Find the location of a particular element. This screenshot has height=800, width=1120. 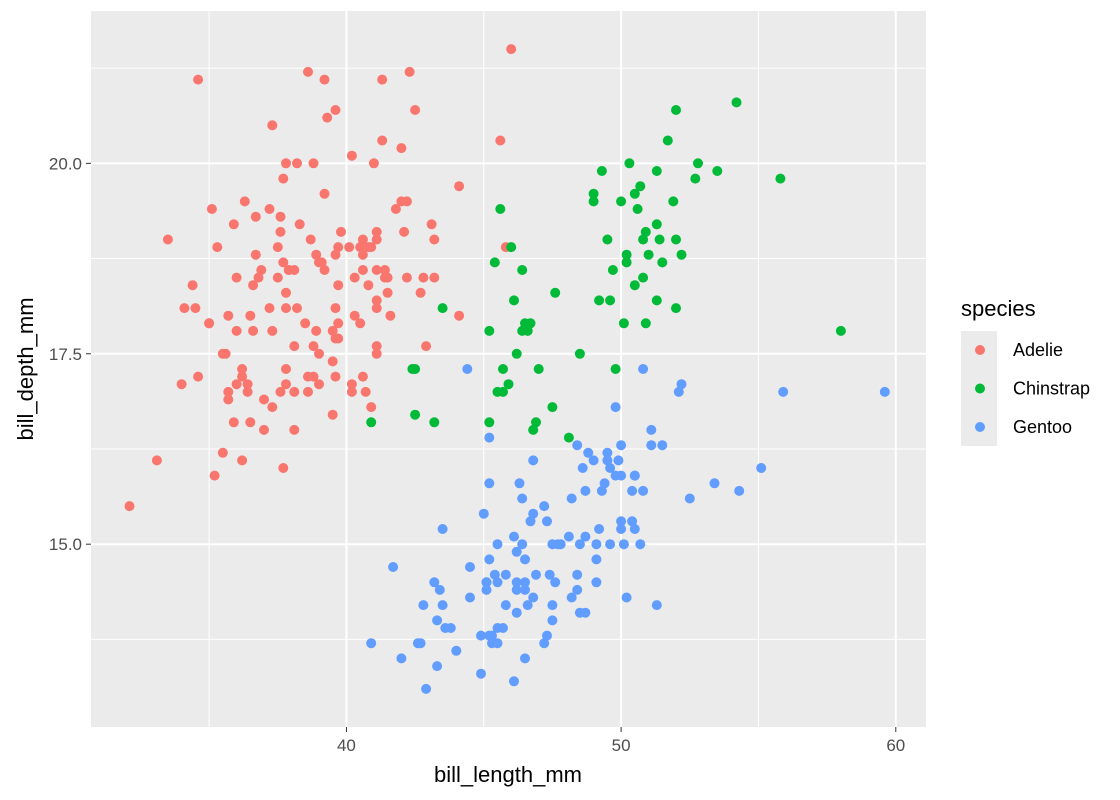

legend-label-adelie: Adelie is located at coordinates (1038, 350).